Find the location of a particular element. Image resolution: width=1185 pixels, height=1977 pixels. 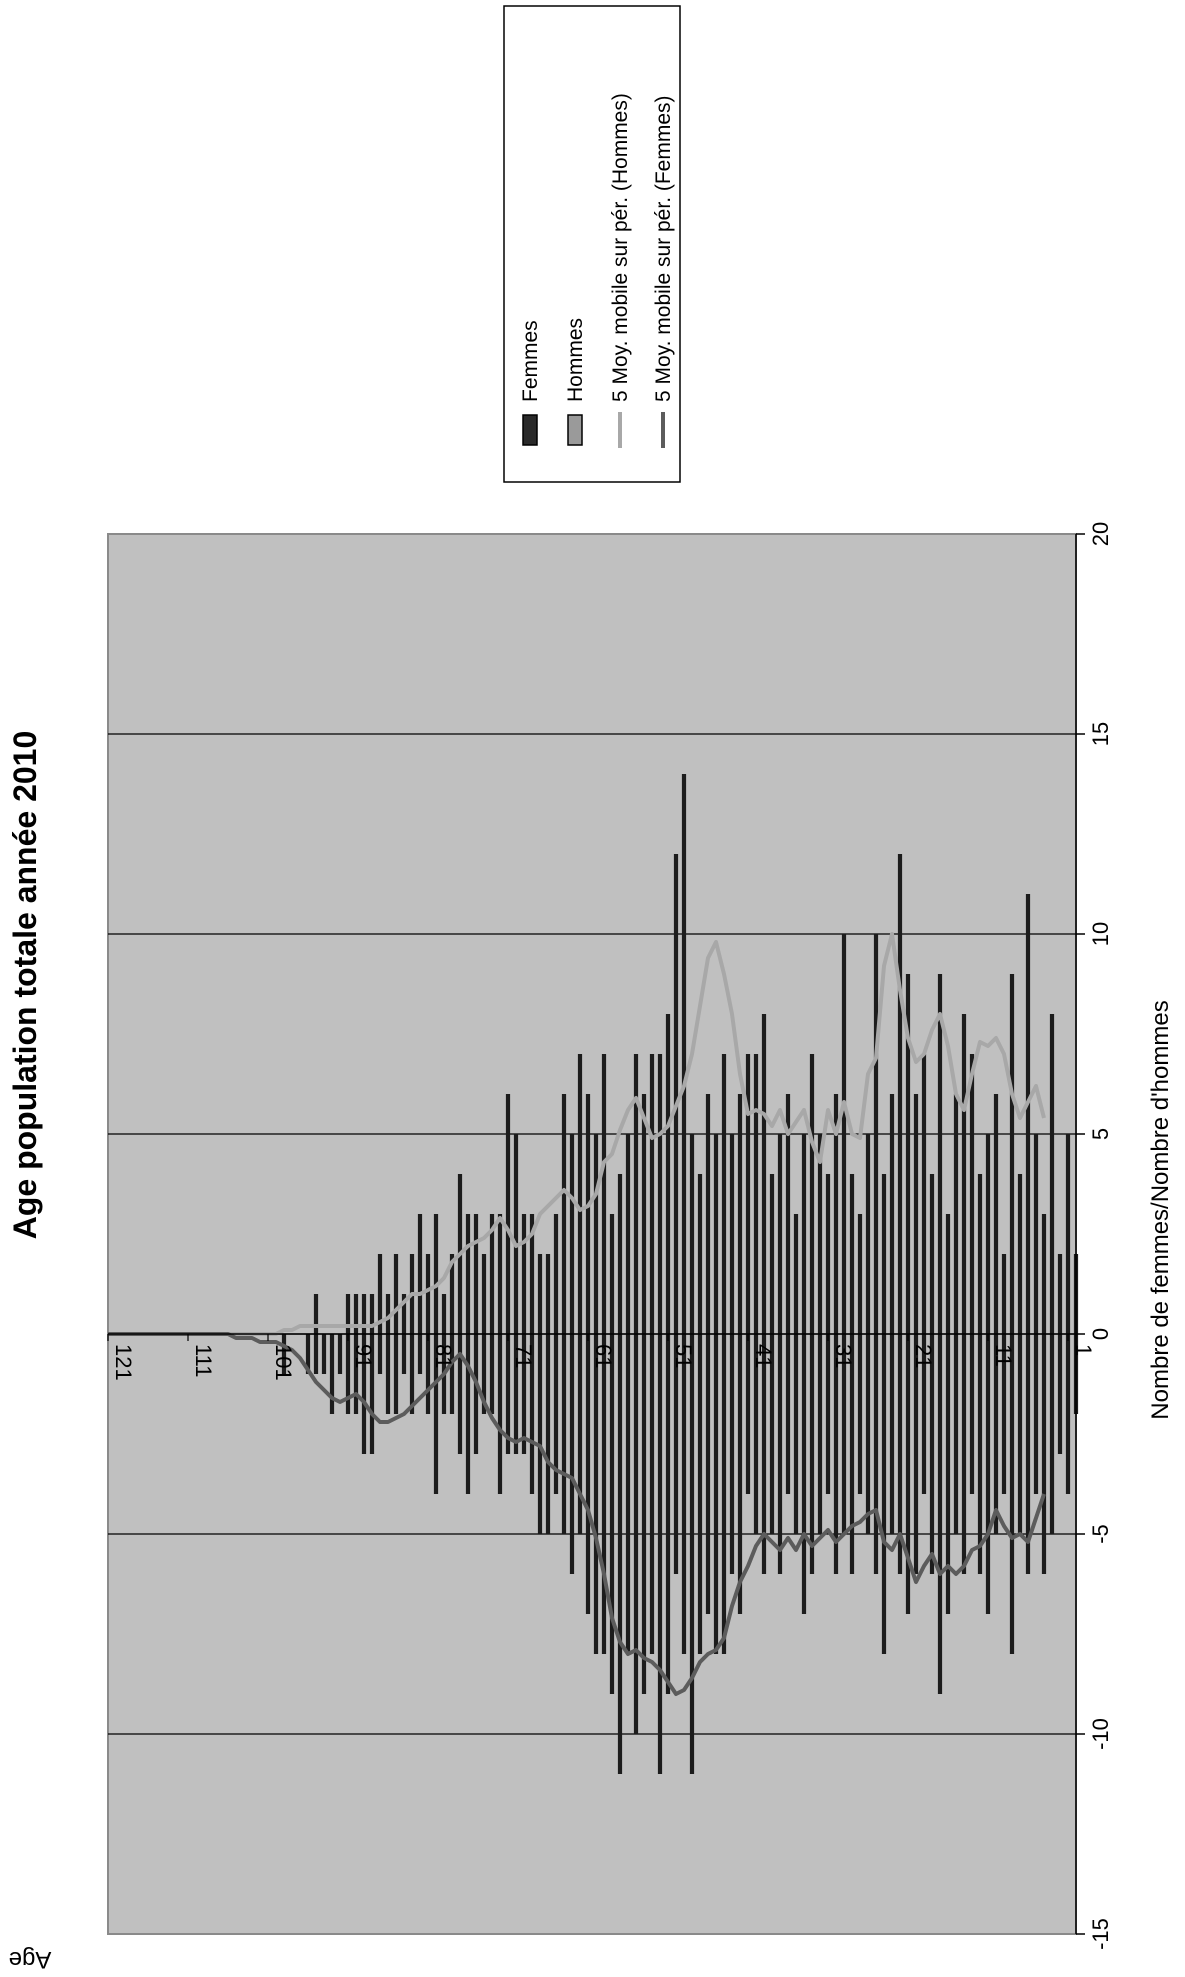

line-ma-femmes is located at coordinates (577, 1514).